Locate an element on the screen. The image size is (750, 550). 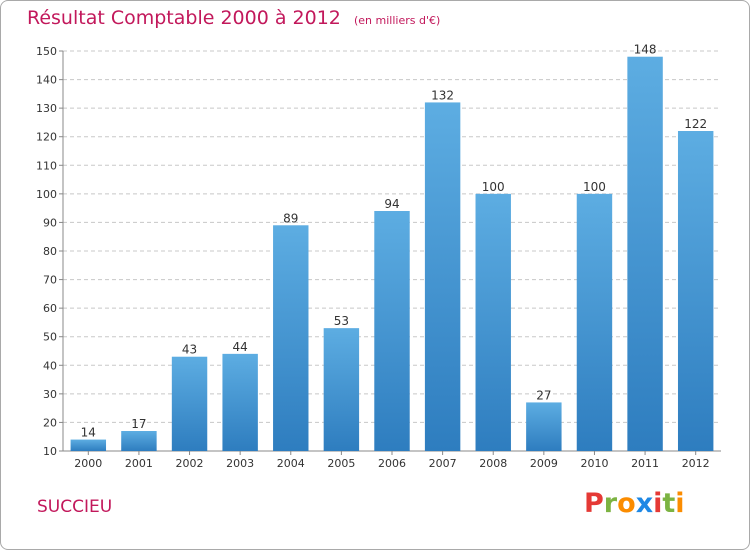
x-tick-label: 2006 is located at coordinates (392, 463).